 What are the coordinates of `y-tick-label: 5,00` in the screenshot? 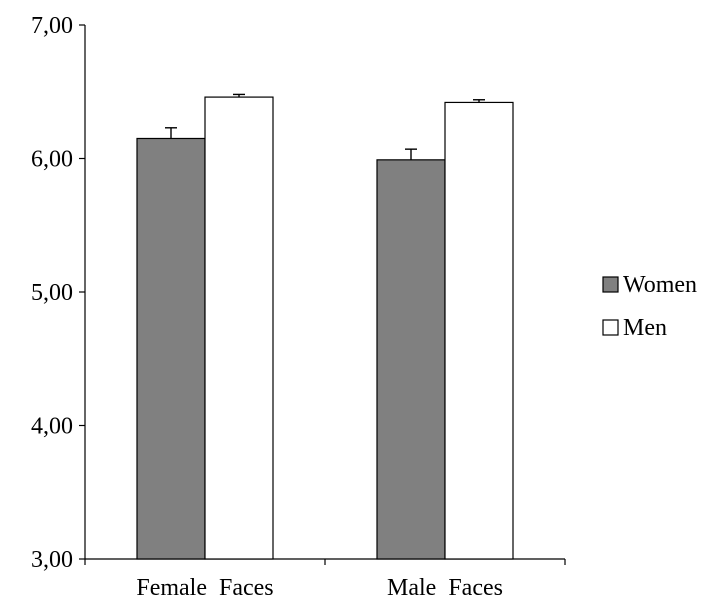 It's located at (52, 293).